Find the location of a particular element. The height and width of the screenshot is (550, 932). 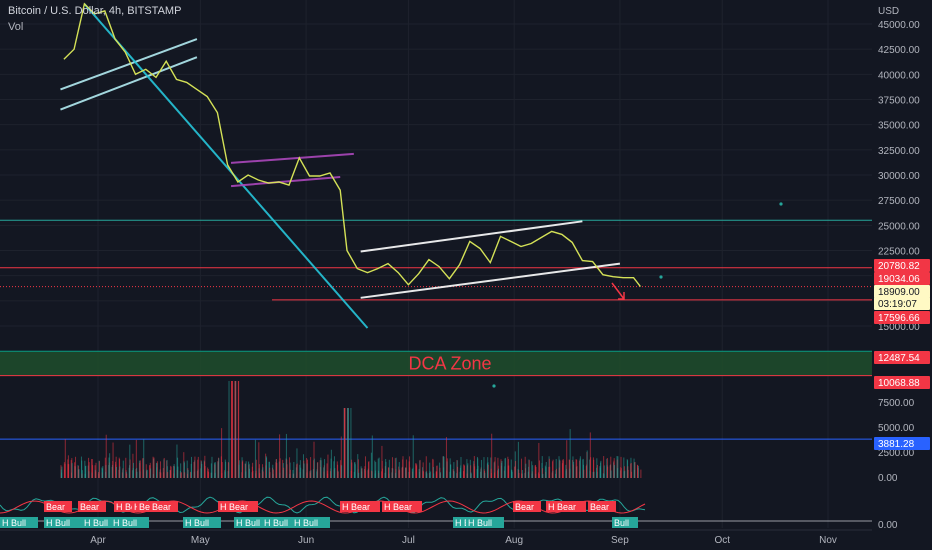

bear-signal-text: H Bear is located at coordinates (562, 507).